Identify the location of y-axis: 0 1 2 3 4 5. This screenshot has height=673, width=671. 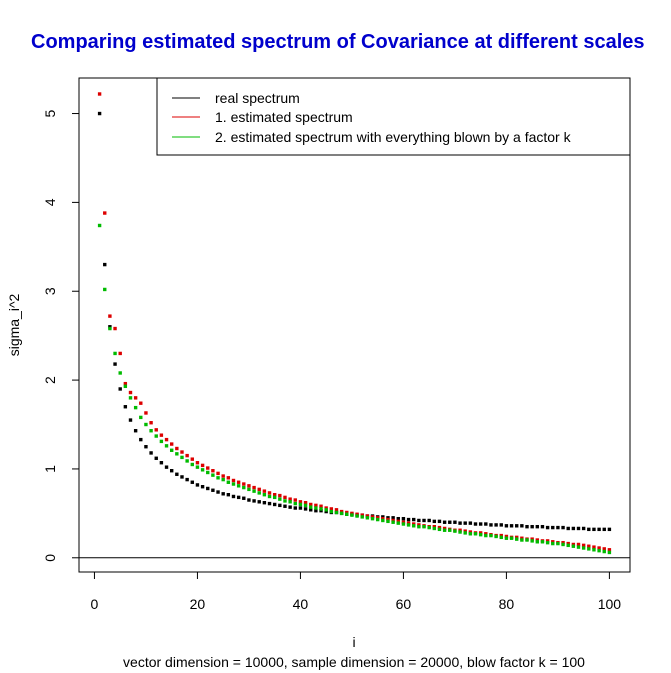
(61, 335).